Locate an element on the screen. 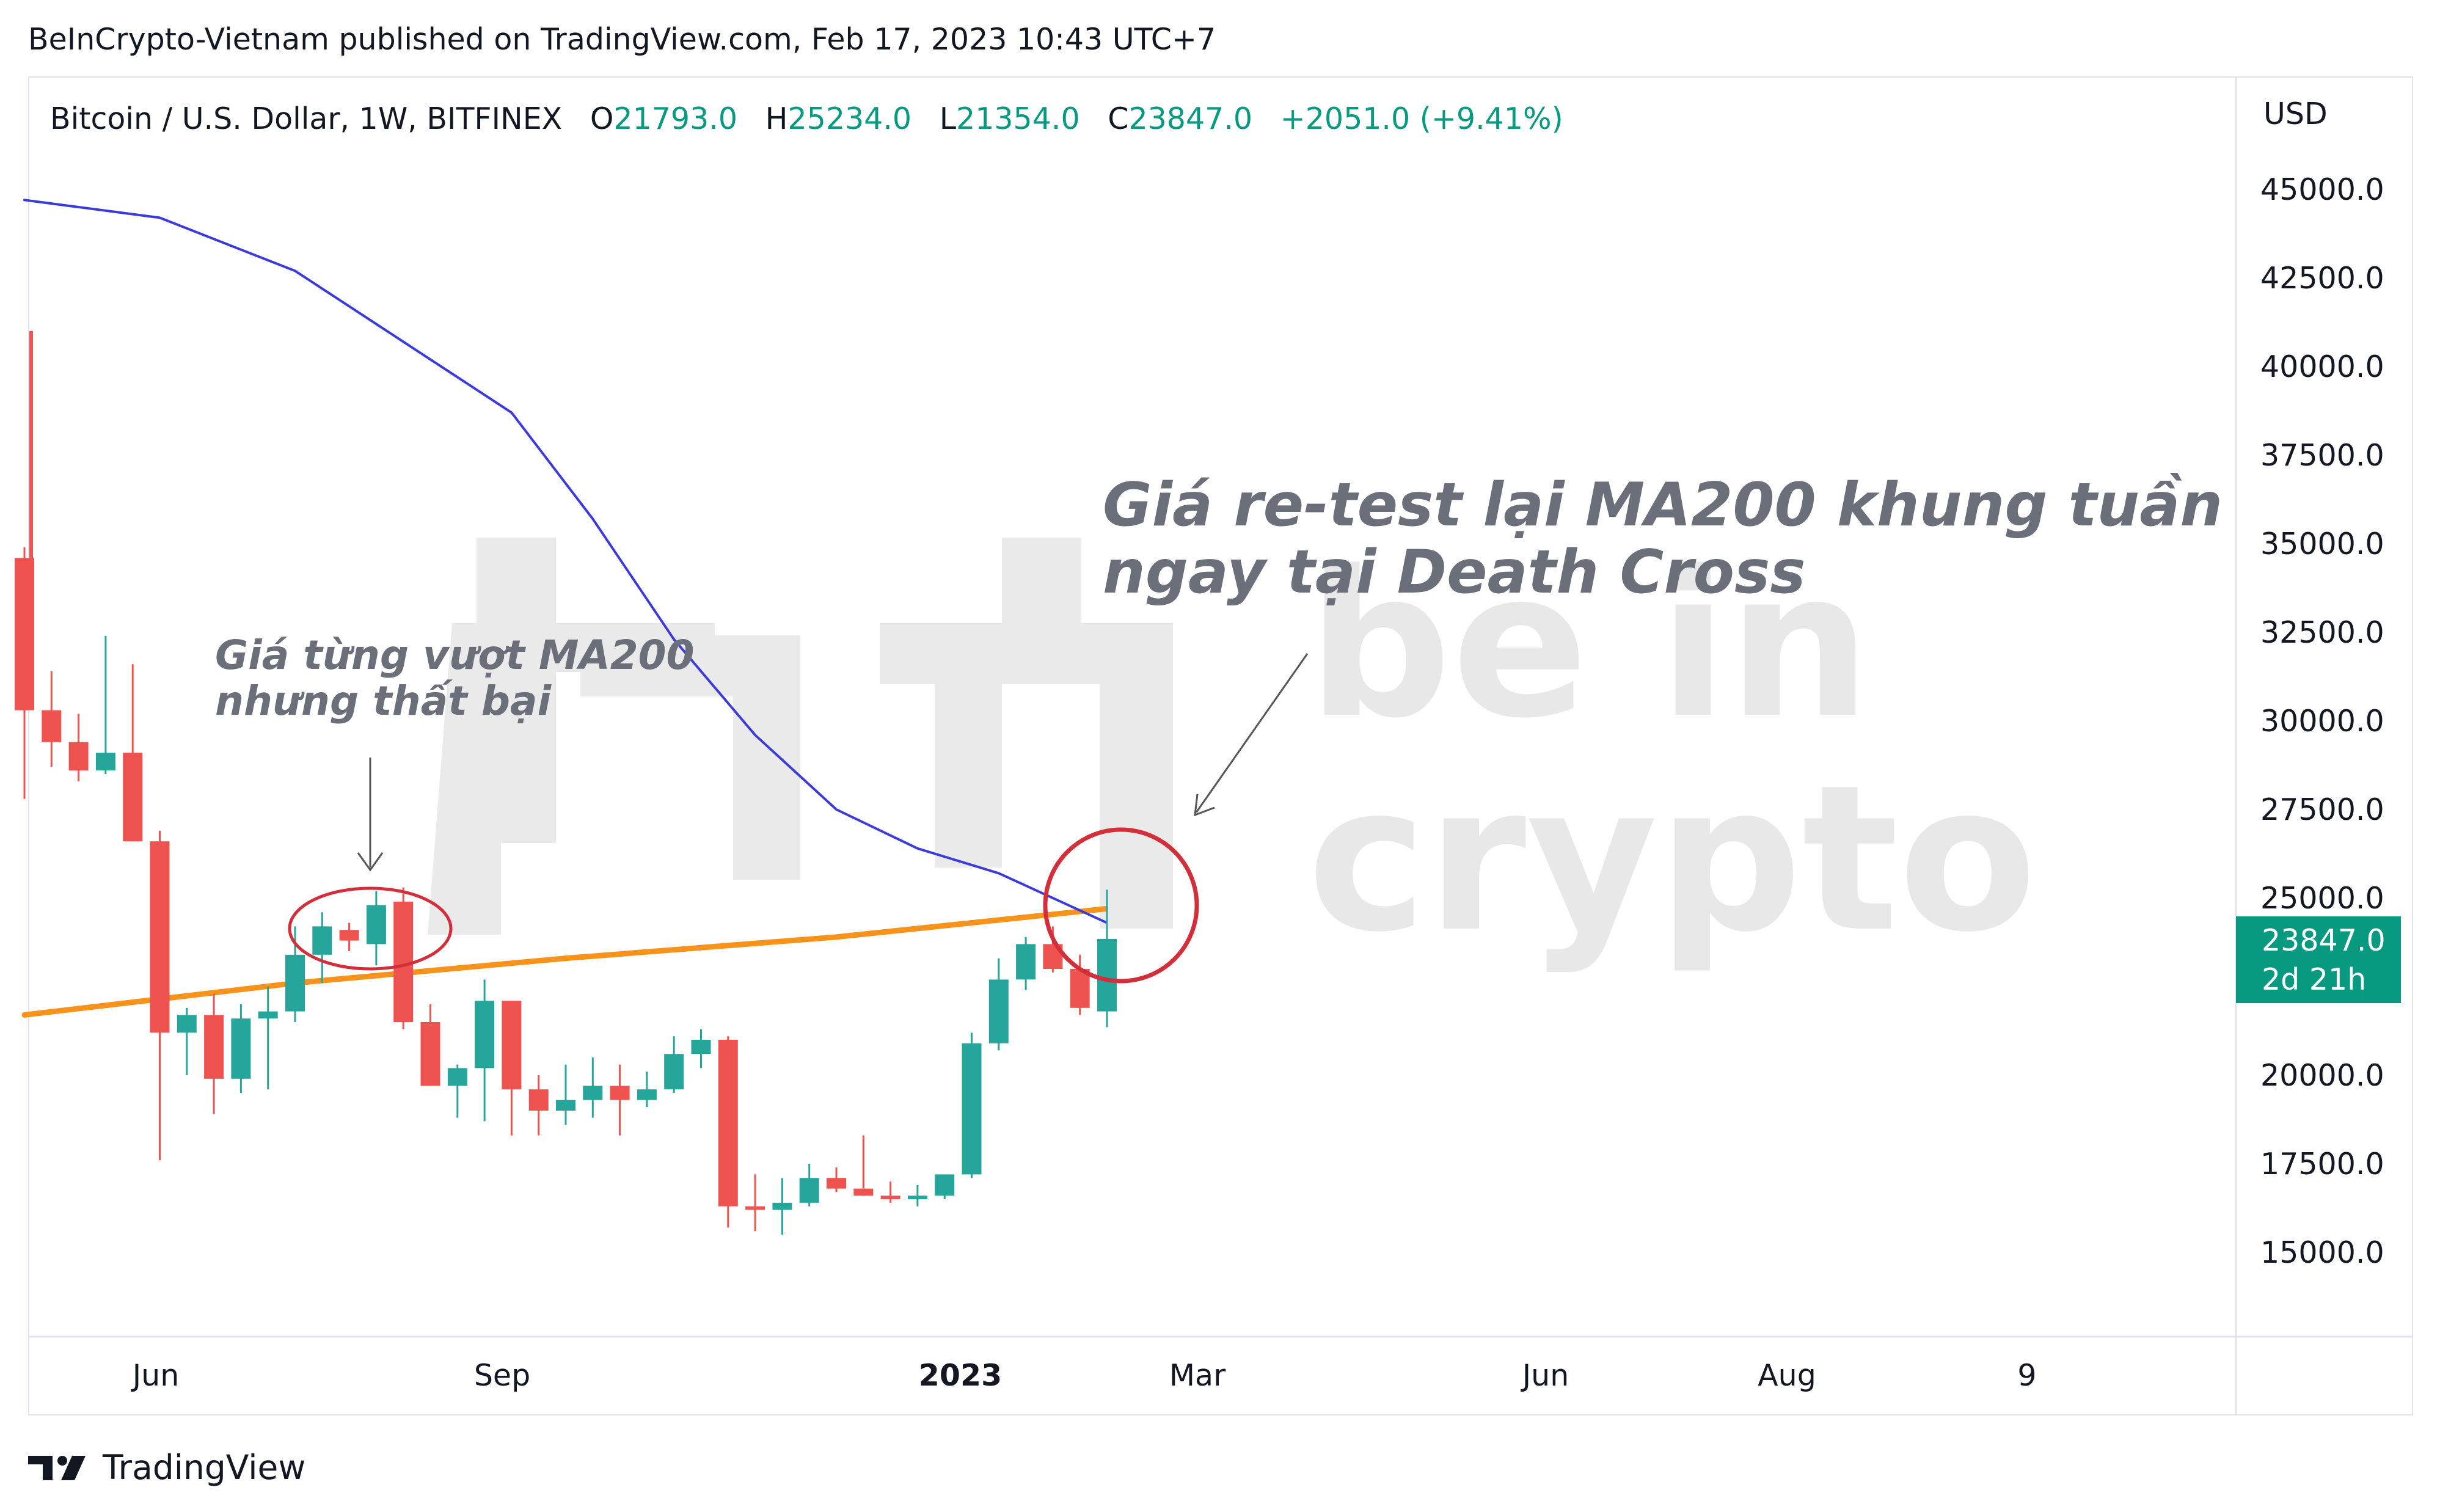 The width and height of the screenshot is (2440, 1512). low-label: L is located at coordinates (948, 118).